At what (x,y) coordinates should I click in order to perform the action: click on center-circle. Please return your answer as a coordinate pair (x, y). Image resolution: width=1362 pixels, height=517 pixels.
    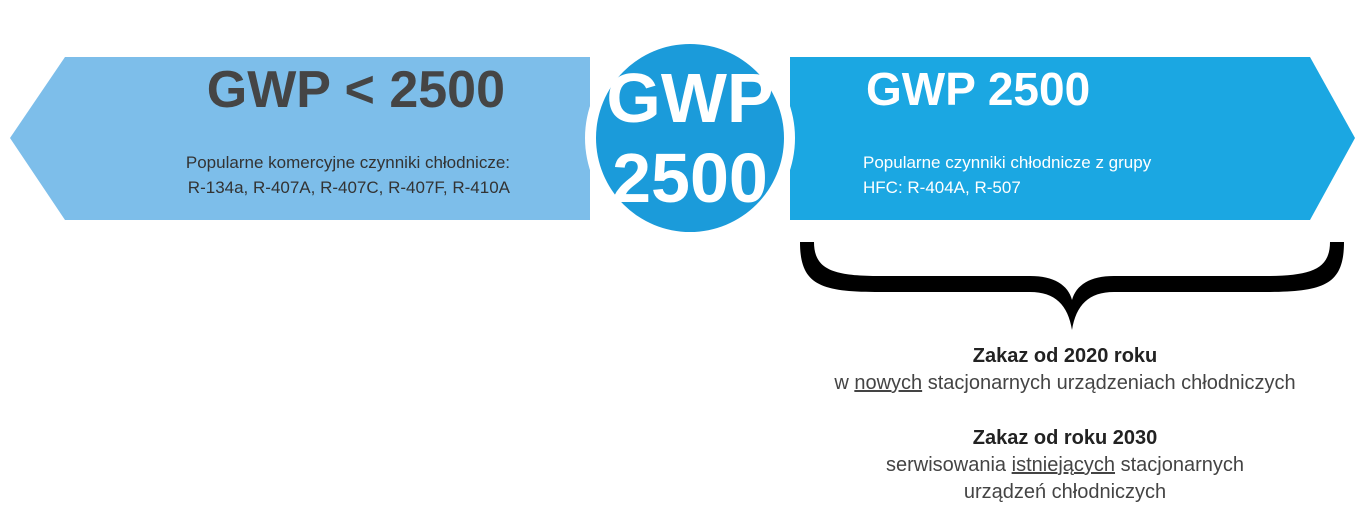
    Looking at the image, I should click on (690, 138).